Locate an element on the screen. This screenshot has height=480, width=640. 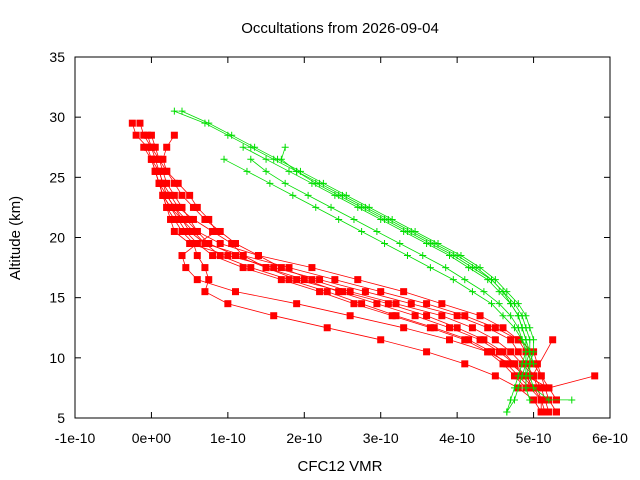
x-tick-label: 2e-10 is located at coordinates (304, 438).